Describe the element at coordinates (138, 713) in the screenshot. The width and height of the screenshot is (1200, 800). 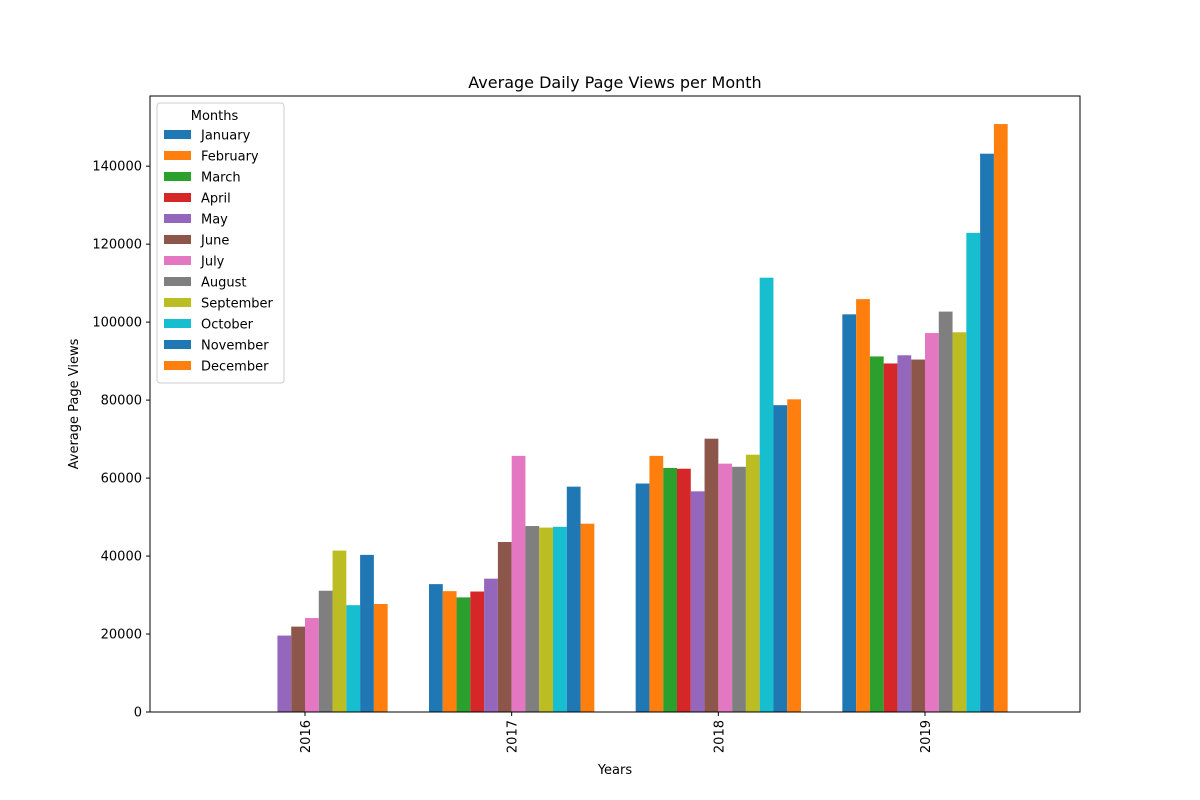
I see `y-tick-label: 0` at that location.